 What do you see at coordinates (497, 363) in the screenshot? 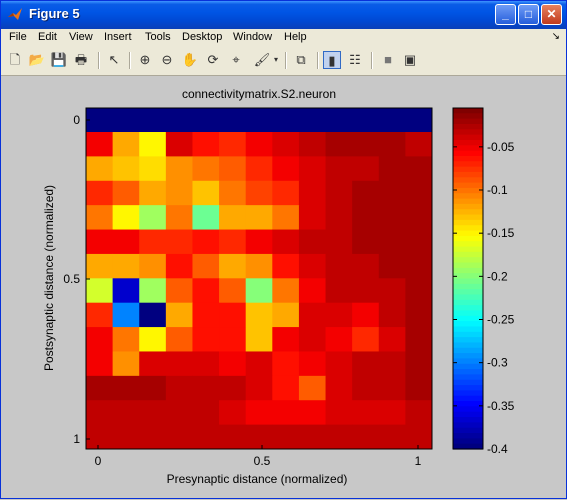
I see `colorbar-tick-label: -0.3` at bounding box center [497, 363].